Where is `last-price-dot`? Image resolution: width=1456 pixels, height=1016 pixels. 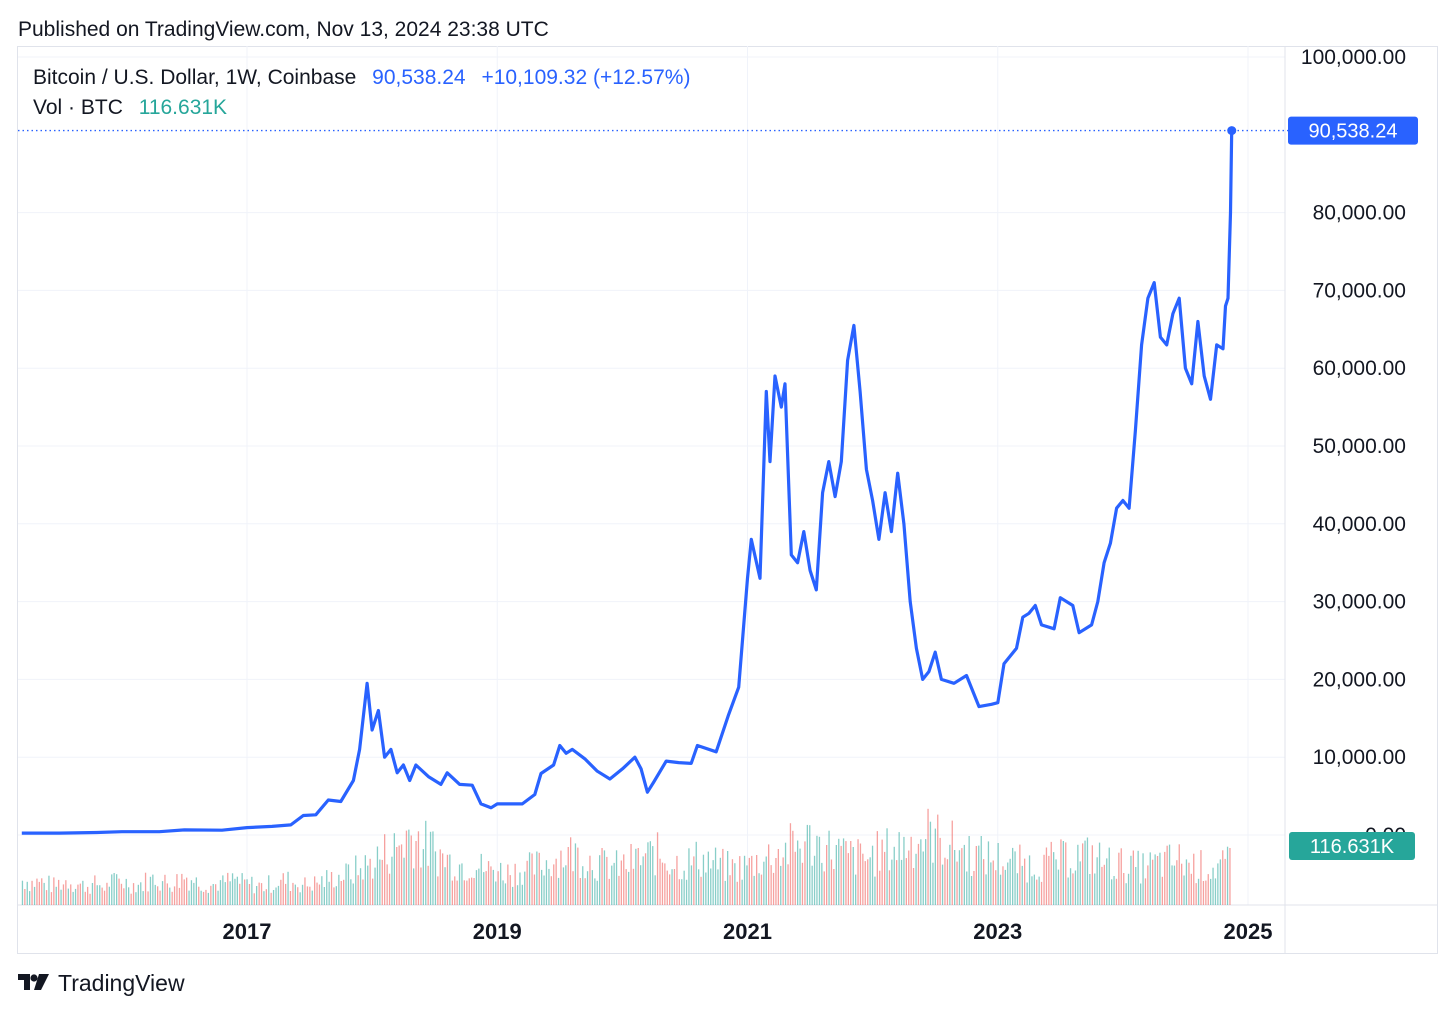 last-price-dot is located at coordinates (1232, 131).